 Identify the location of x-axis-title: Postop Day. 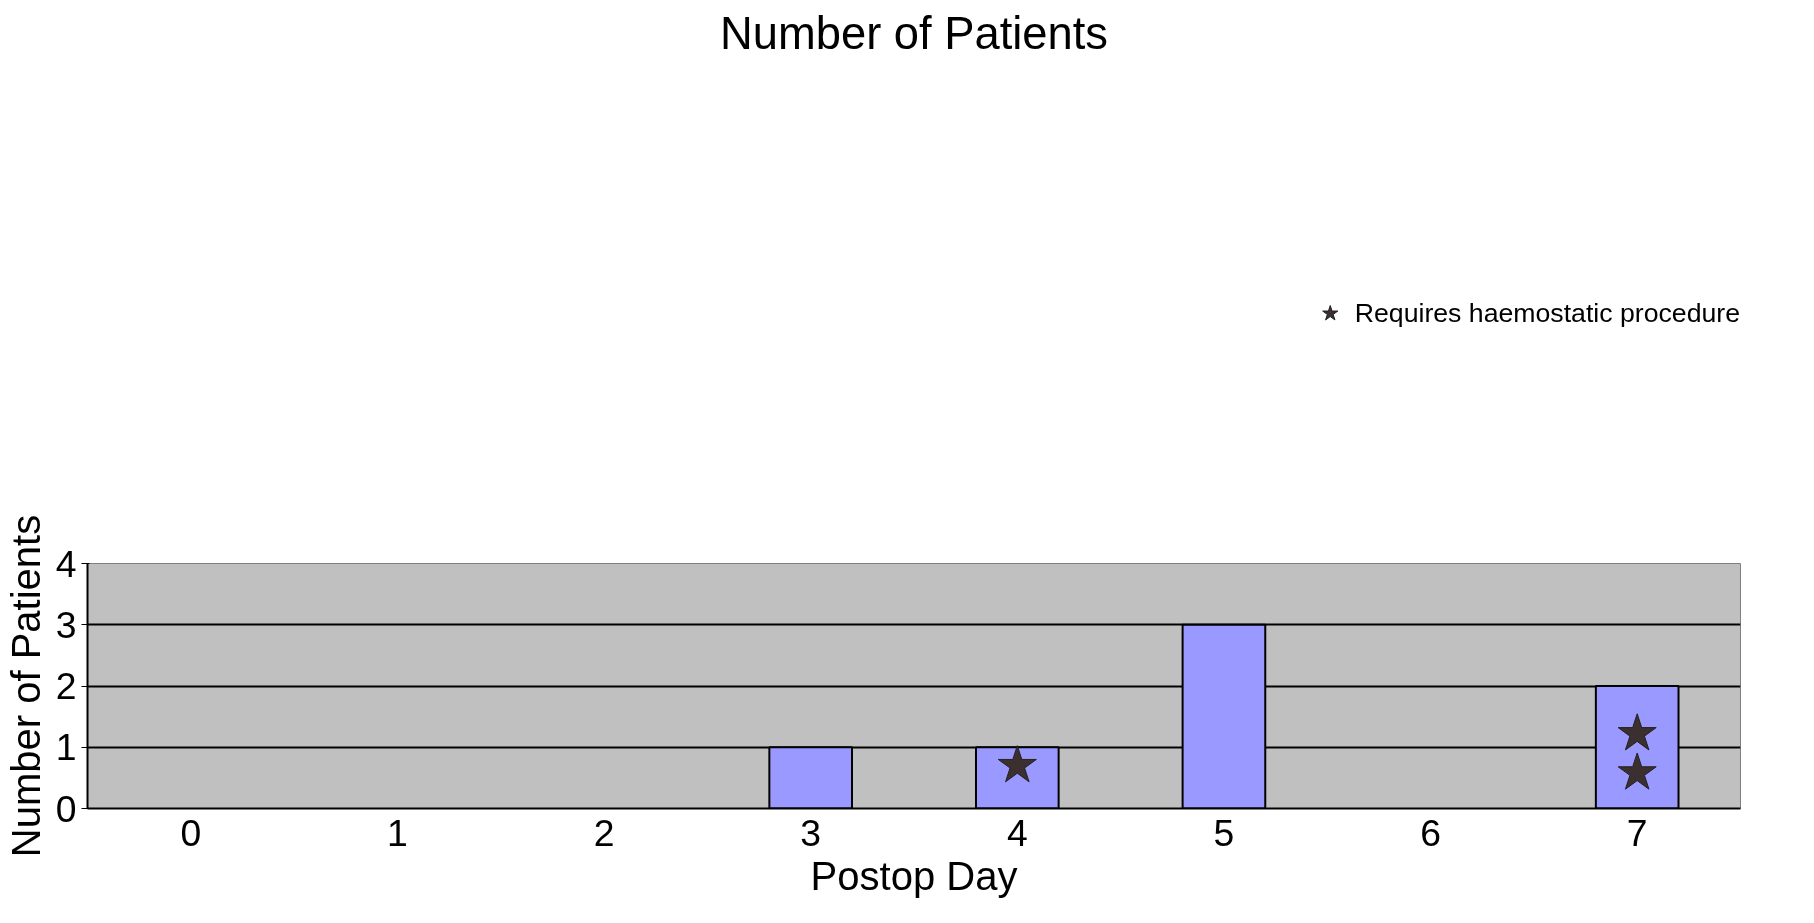
(914, 875).